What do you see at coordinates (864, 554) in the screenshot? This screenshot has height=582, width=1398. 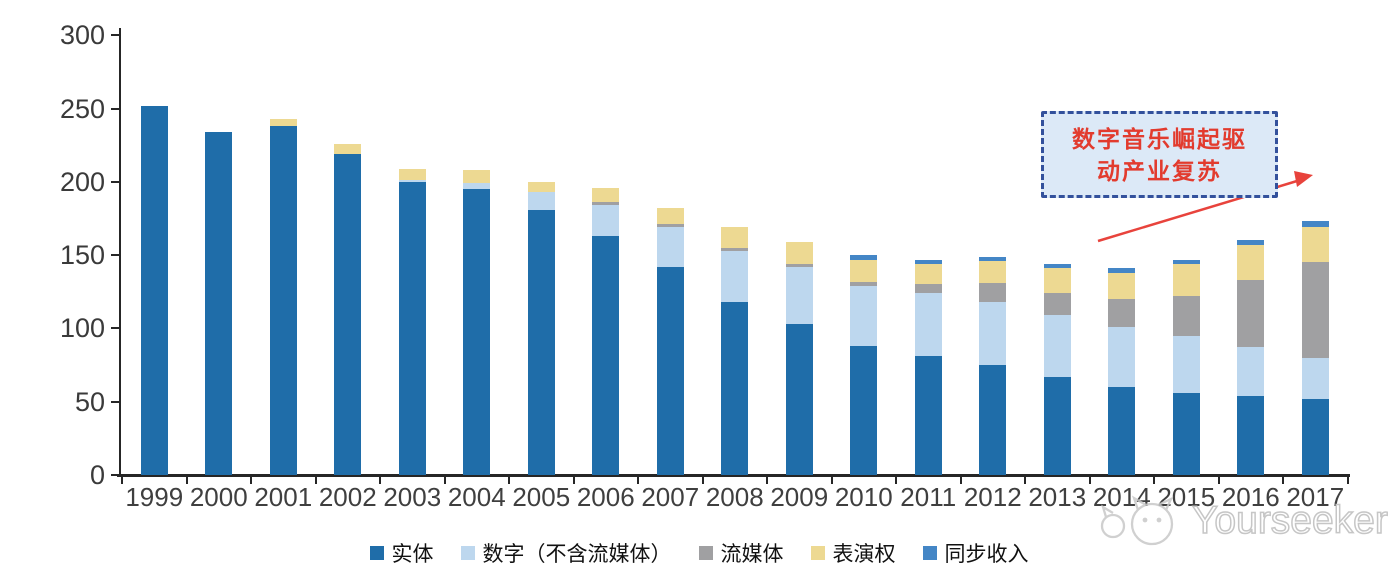 I see `legend-label: 表演权` at bounding box center [864, 554].